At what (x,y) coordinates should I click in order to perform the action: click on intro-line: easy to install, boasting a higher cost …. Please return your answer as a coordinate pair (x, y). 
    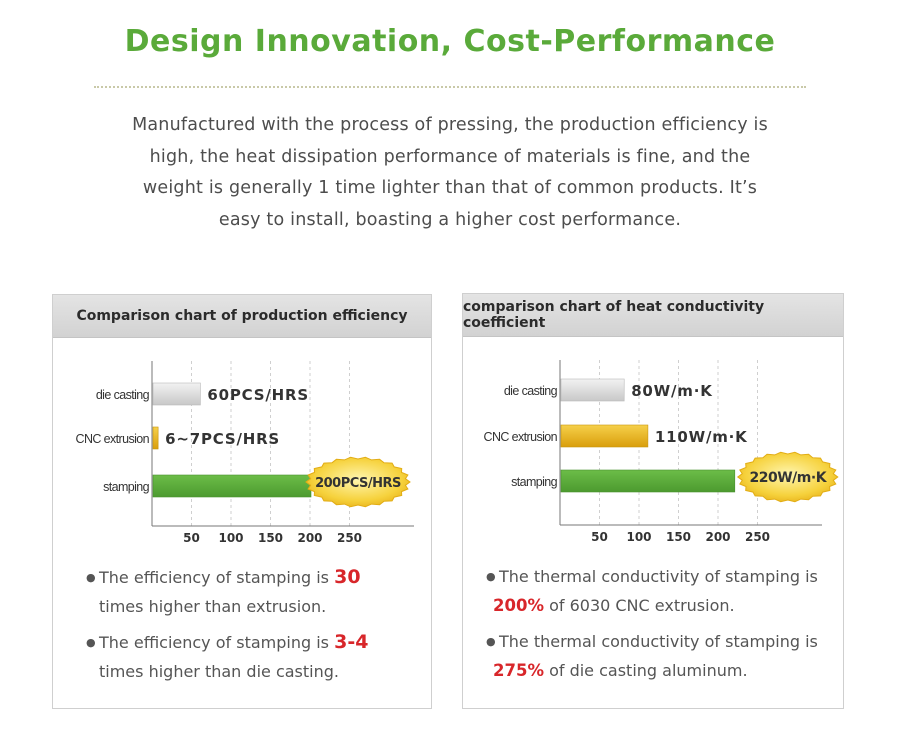
    Looking at the image, I should click on (450, 219).